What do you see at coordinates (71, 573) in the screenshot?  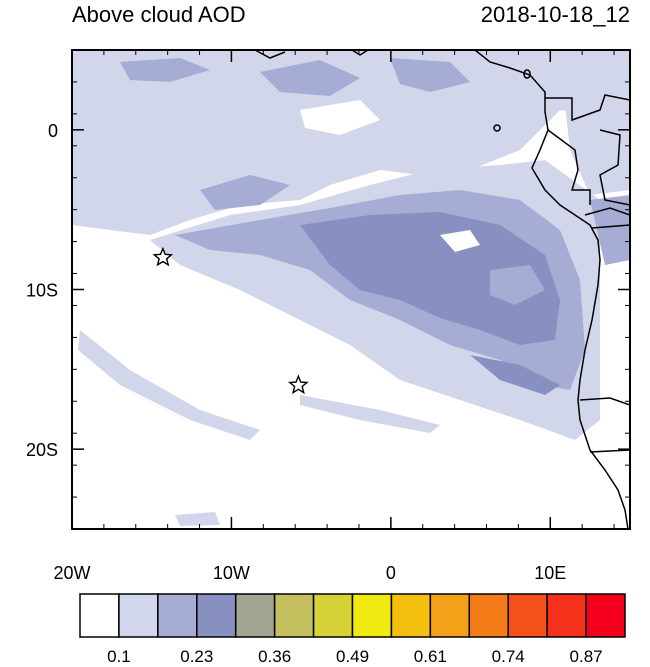 I see `x-tick-label: 20W` at bounding box center [71, 573].